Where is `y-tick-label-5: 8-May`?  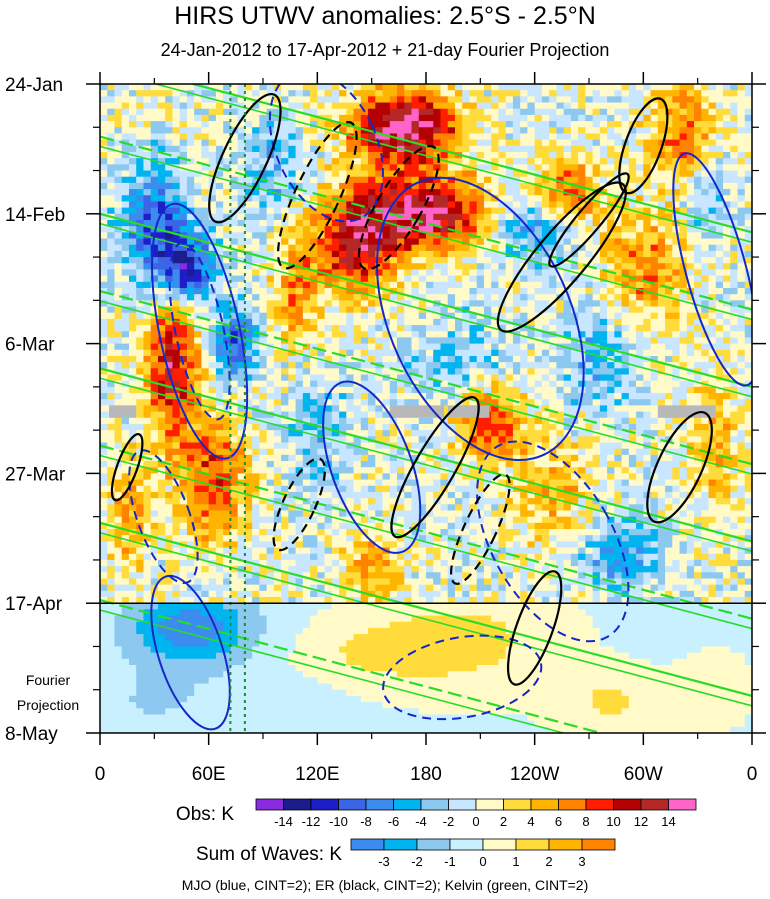 y-tick-label-5: 8-May is located at coordinates (31, 734).